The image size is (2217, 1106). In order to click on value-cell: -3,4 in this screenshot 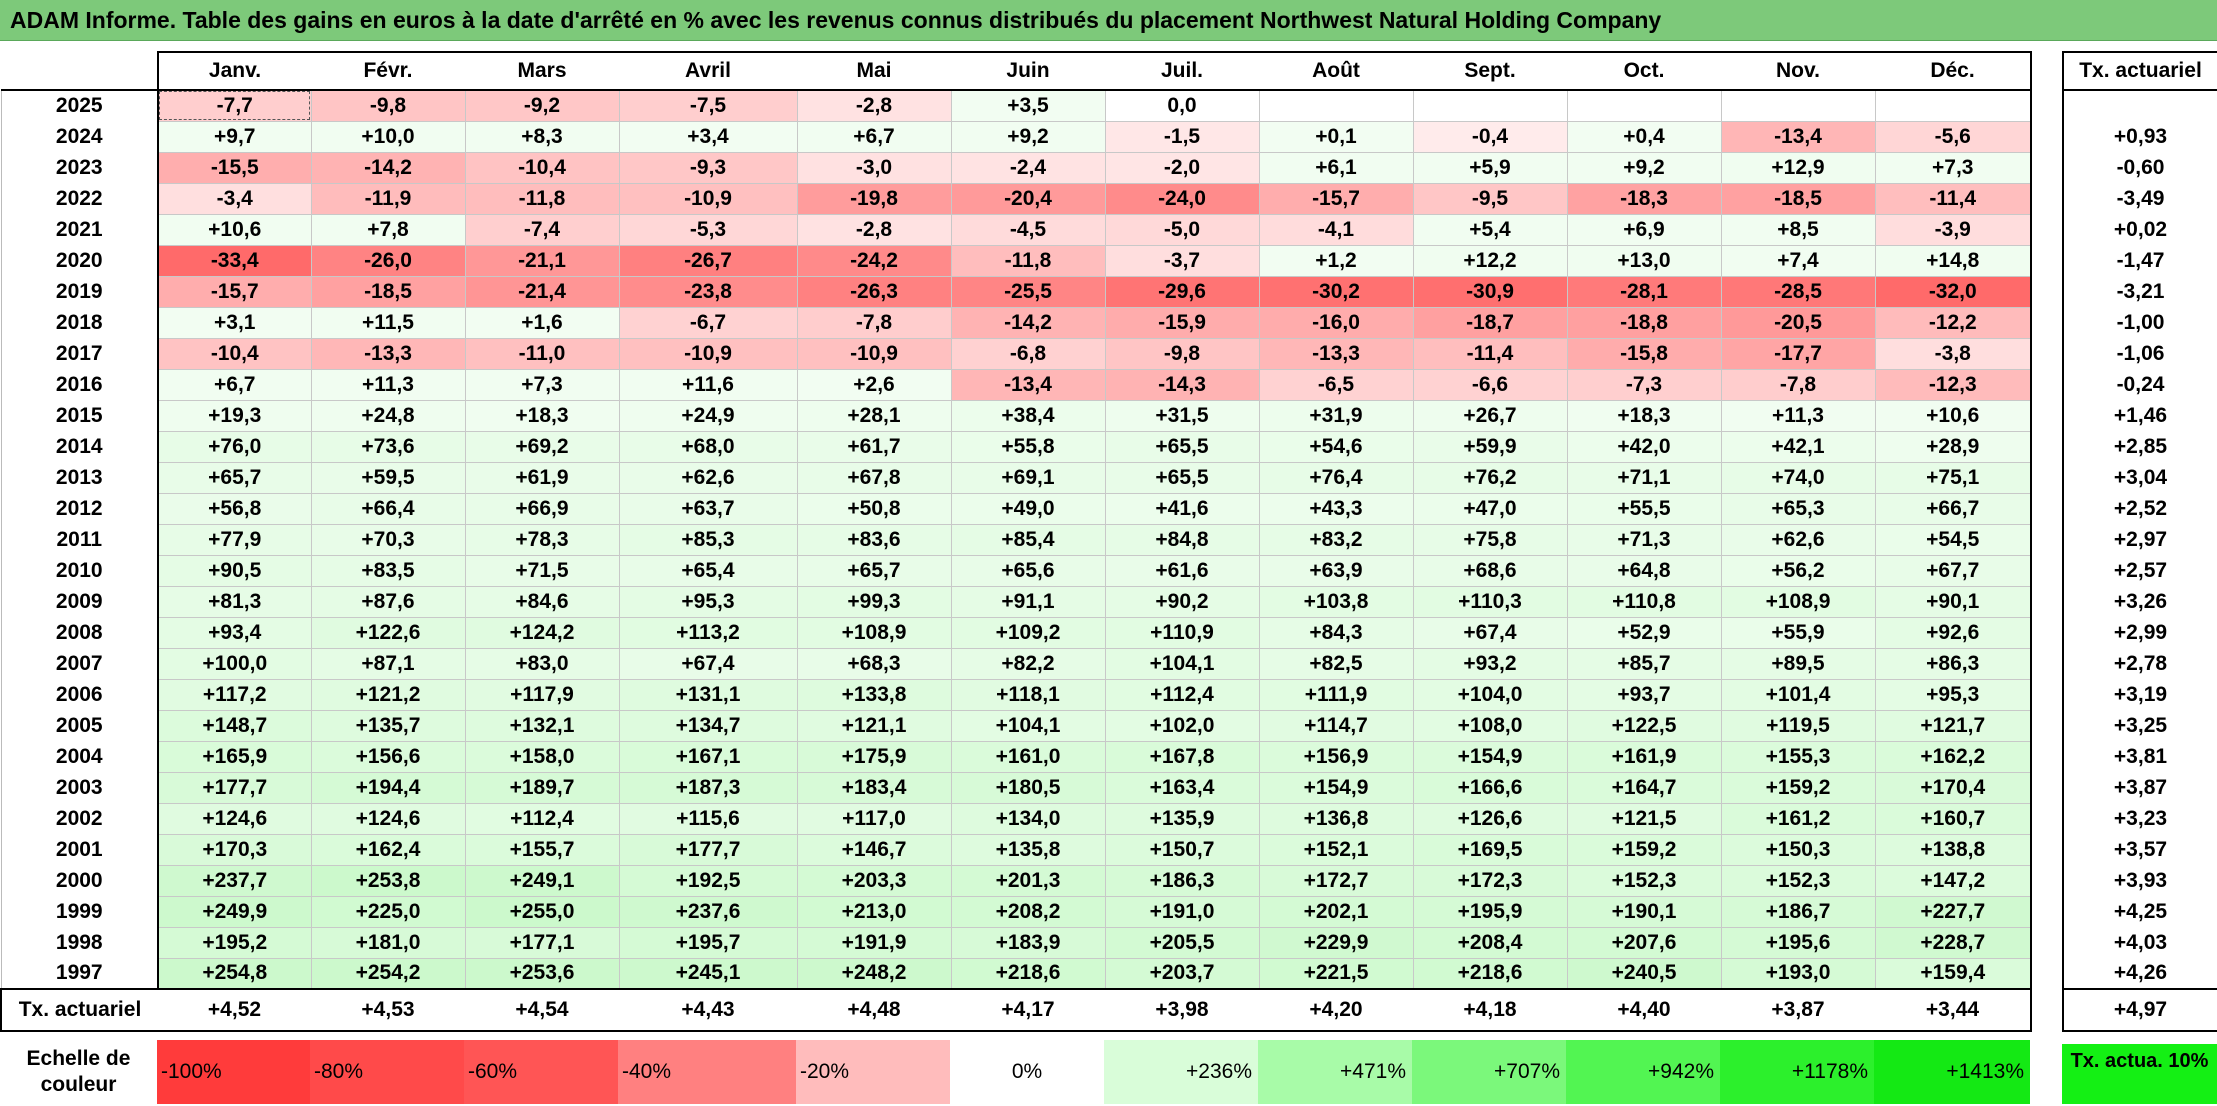, I will do `click(234, 198)`.